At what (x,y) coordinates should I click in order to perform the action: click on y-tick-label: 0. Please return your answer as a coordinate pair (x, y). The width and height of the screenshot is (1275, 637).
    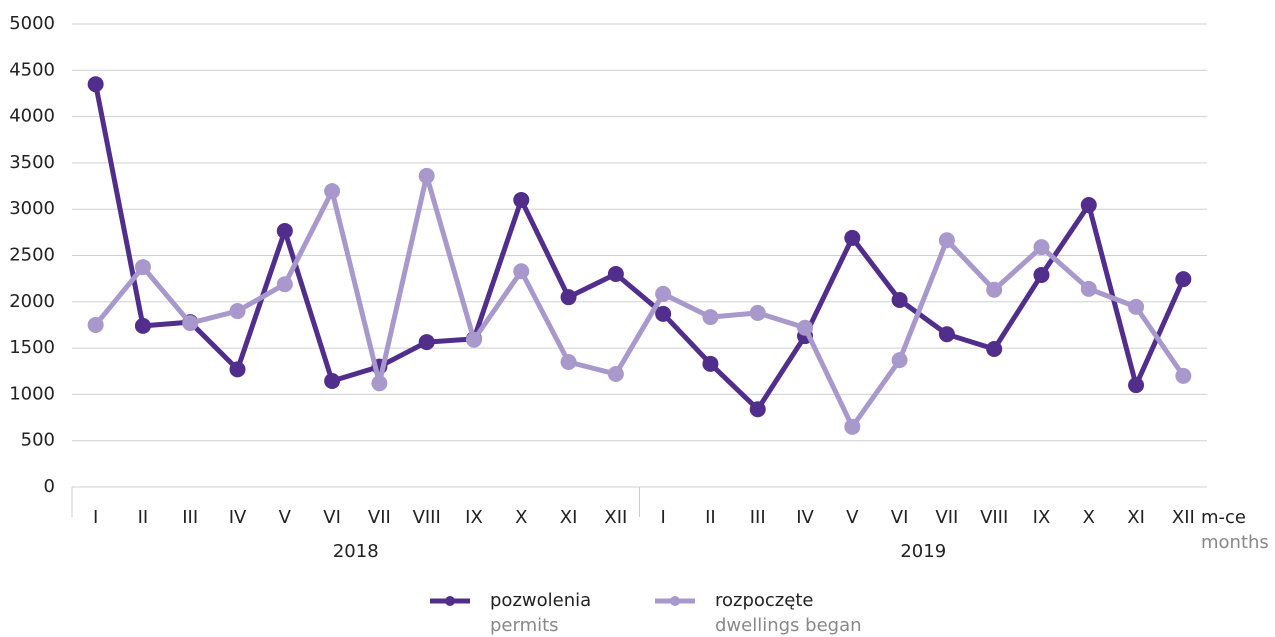
    Looking at the image, I should click on (49, 486).